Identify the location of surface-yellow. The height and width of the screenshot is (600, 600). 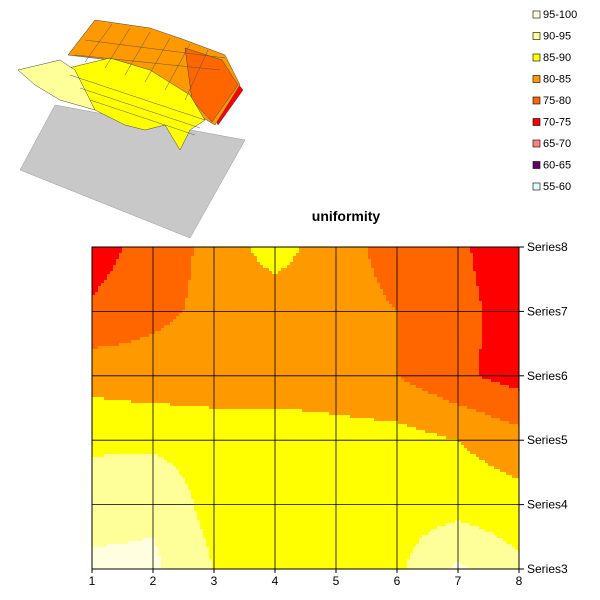
(132, 104).